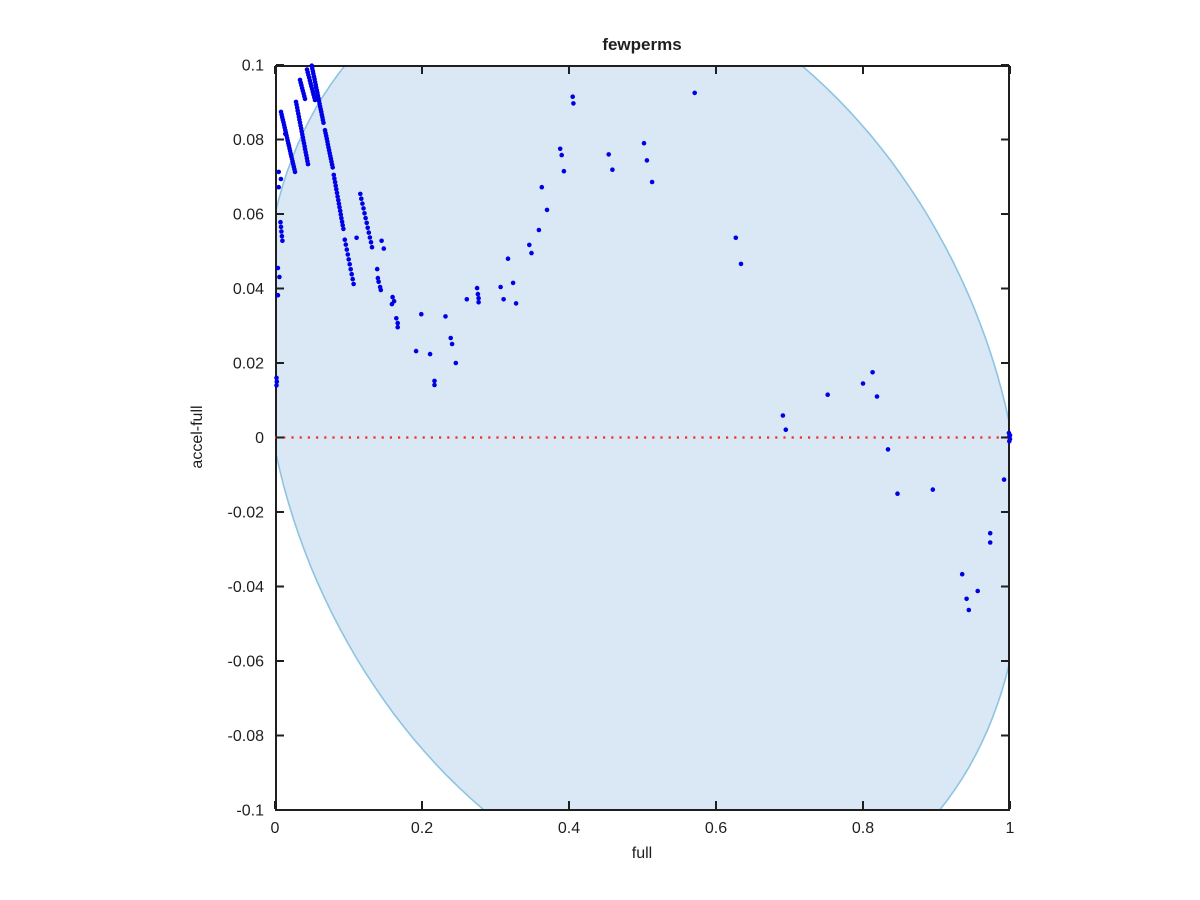 Image resolution: width=1200 pixels, height=900 pixels. What do you see at coordinates (275, 828) in the screenshot?
I see `x-tick-label: 0` at bounding box center [275, 828].